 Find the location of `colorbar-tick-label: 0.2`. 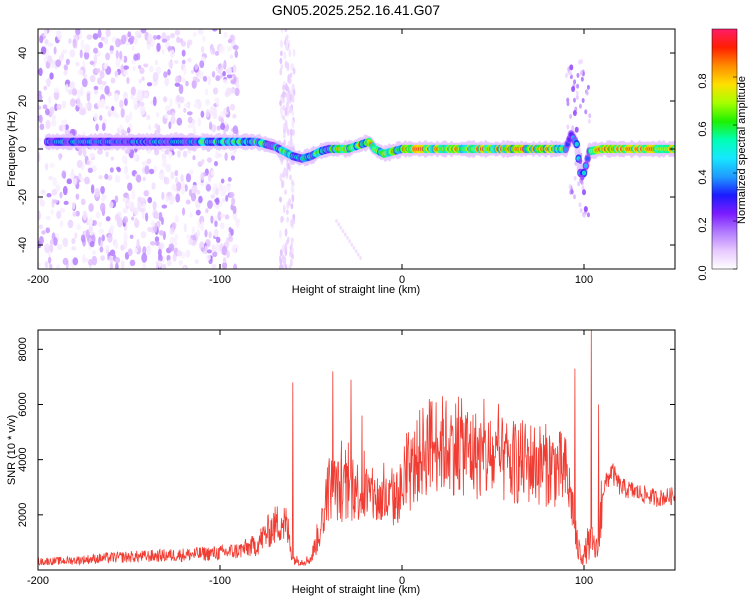

colorbar-tick-label: 0.2 is located at coordinates (703, 224).